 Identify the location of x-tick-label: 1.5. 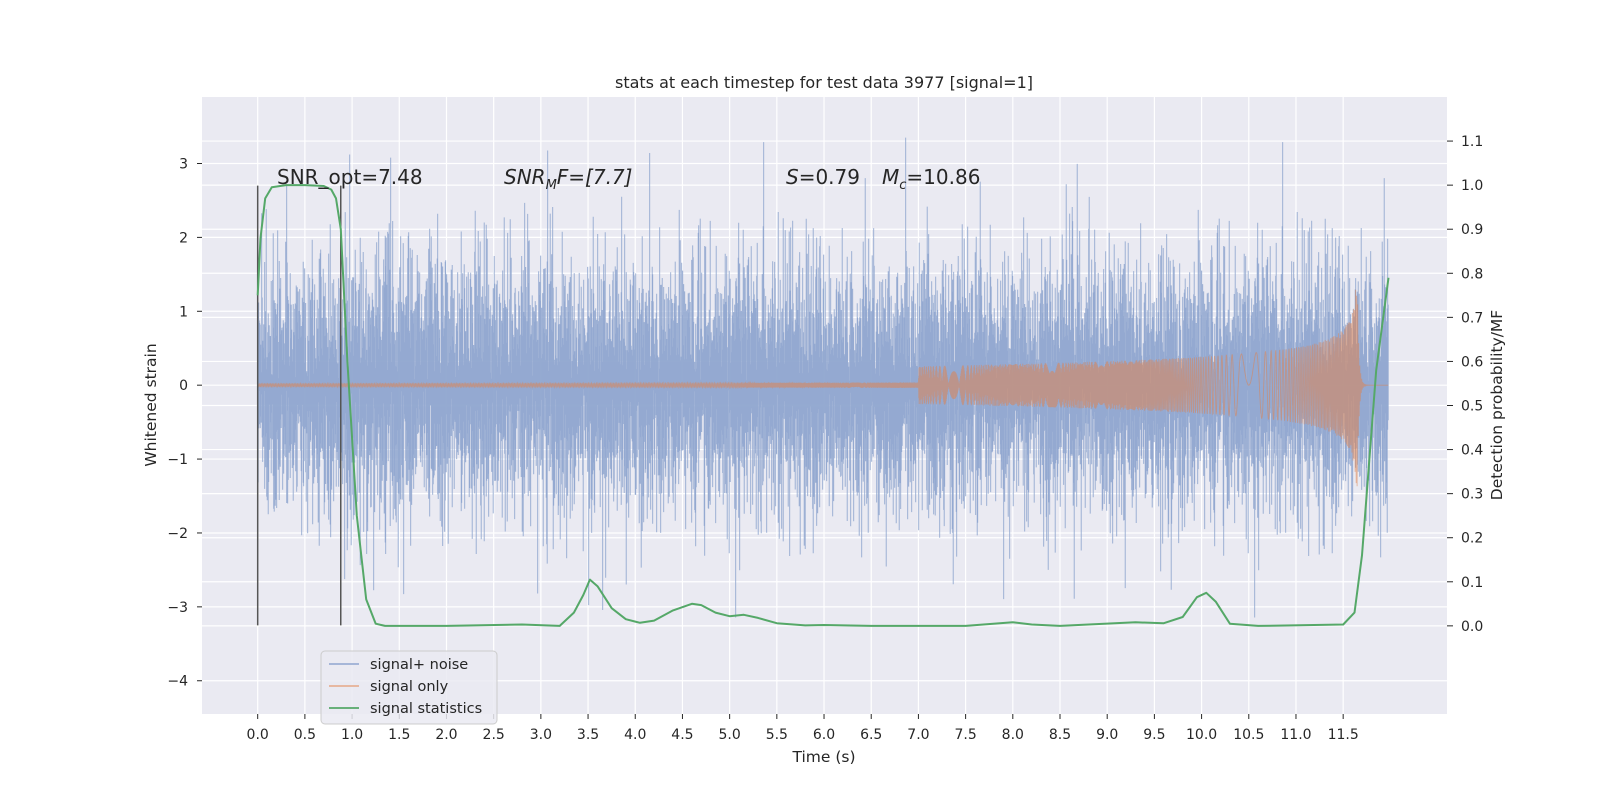
(399, 735).